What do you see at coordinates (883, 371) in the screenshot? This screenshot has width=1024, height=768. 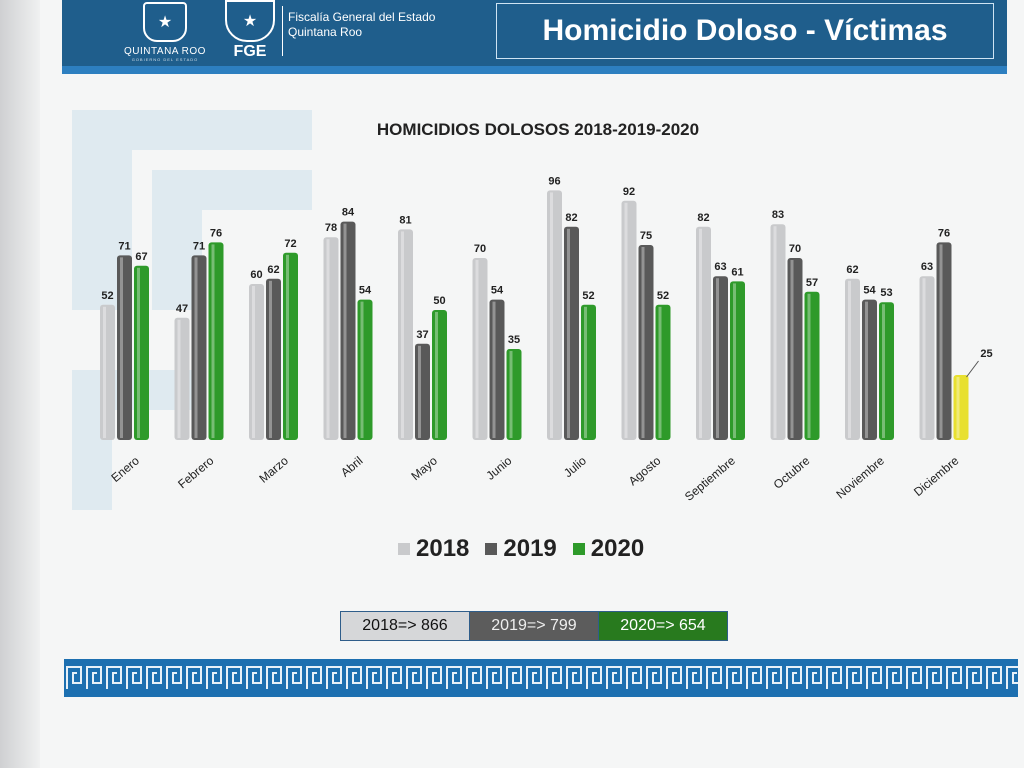 I see `bar-shine-2020-noviembre` at bounding box center [883, 371].